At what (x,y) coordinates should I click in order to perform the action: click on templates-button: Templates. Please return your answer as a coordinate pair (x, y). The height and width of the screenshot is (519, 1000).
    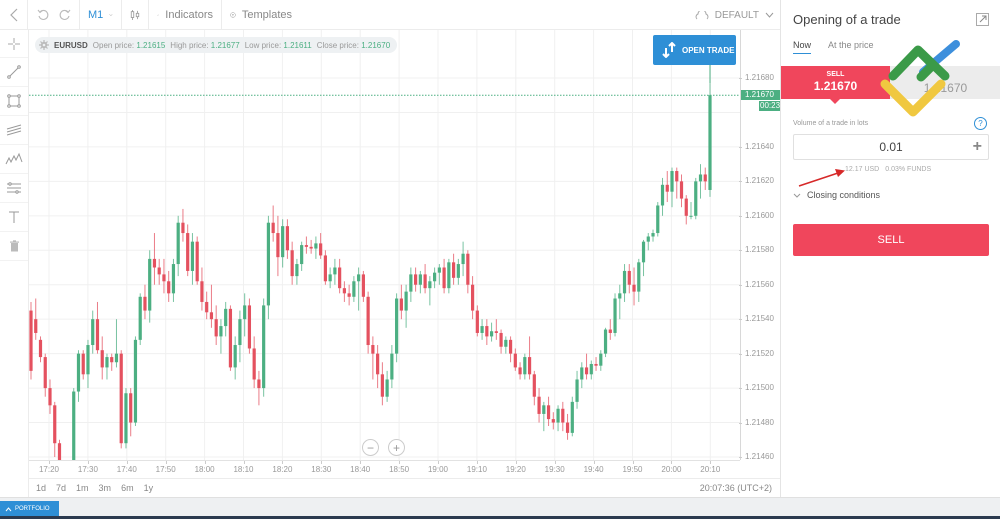
    Looking at the image, I should click on (261, 15).